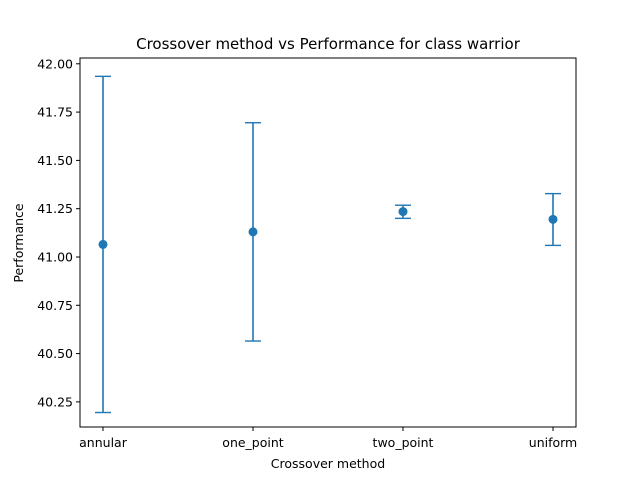  I want to click on y-tick-label: 42.00, so click(55, 63).